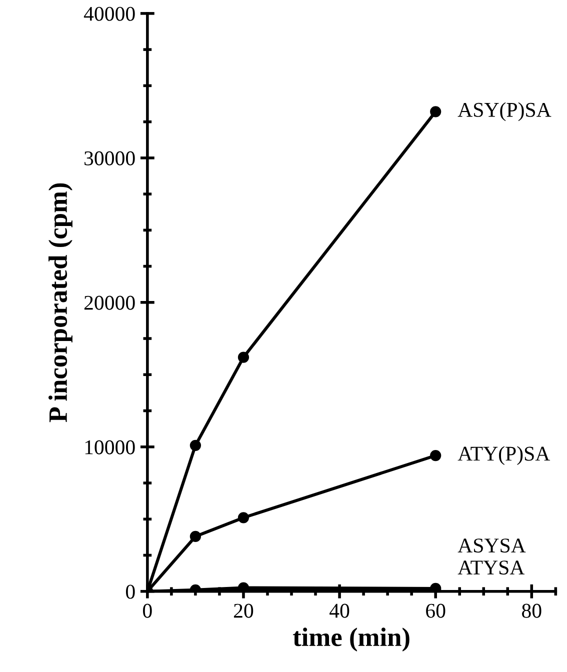 The width and height of the screenshot is (567, 672). Describe the element at coordinates (109, 158) in the screenshot. I see `y-tick-label: 30000` at that location.